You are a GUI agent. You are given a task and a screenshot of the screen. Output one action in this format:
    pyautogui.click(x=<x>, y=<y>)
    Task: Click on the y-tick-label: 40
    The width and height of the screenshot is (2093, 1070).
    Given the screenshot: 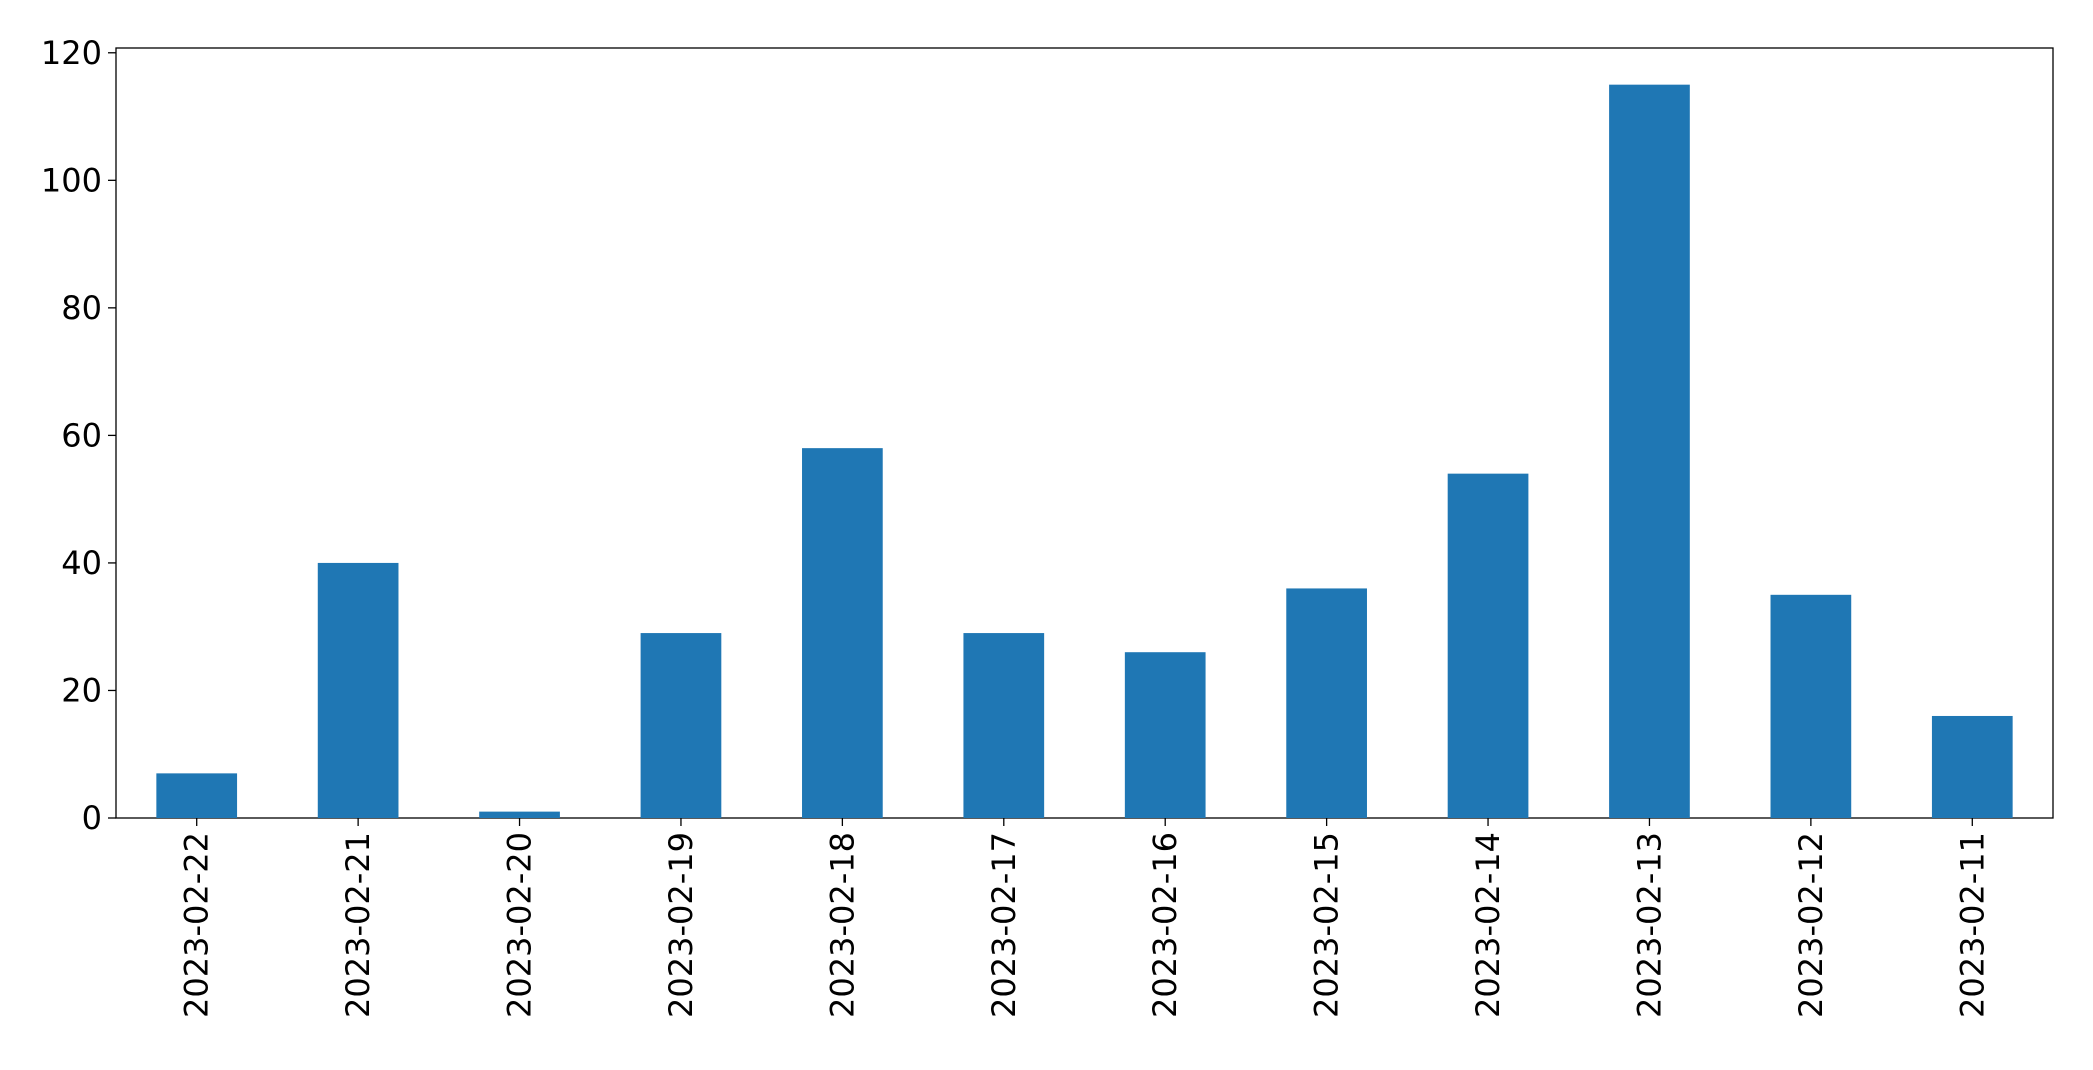 What is the action you would take?
    pyautogui.click(x=81, y=563)
    